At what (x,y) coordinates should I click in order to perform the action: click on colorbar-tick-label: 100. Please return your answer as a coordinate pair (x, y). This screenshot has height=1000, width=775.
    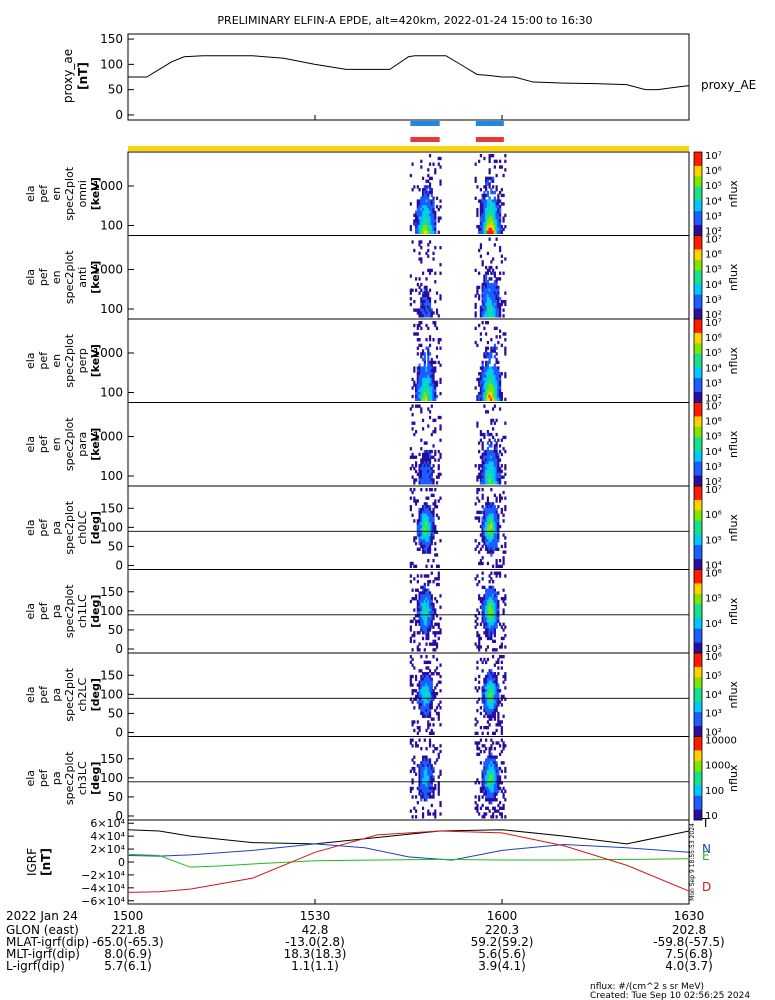
    Looking at the image, I should click on (714, 791).